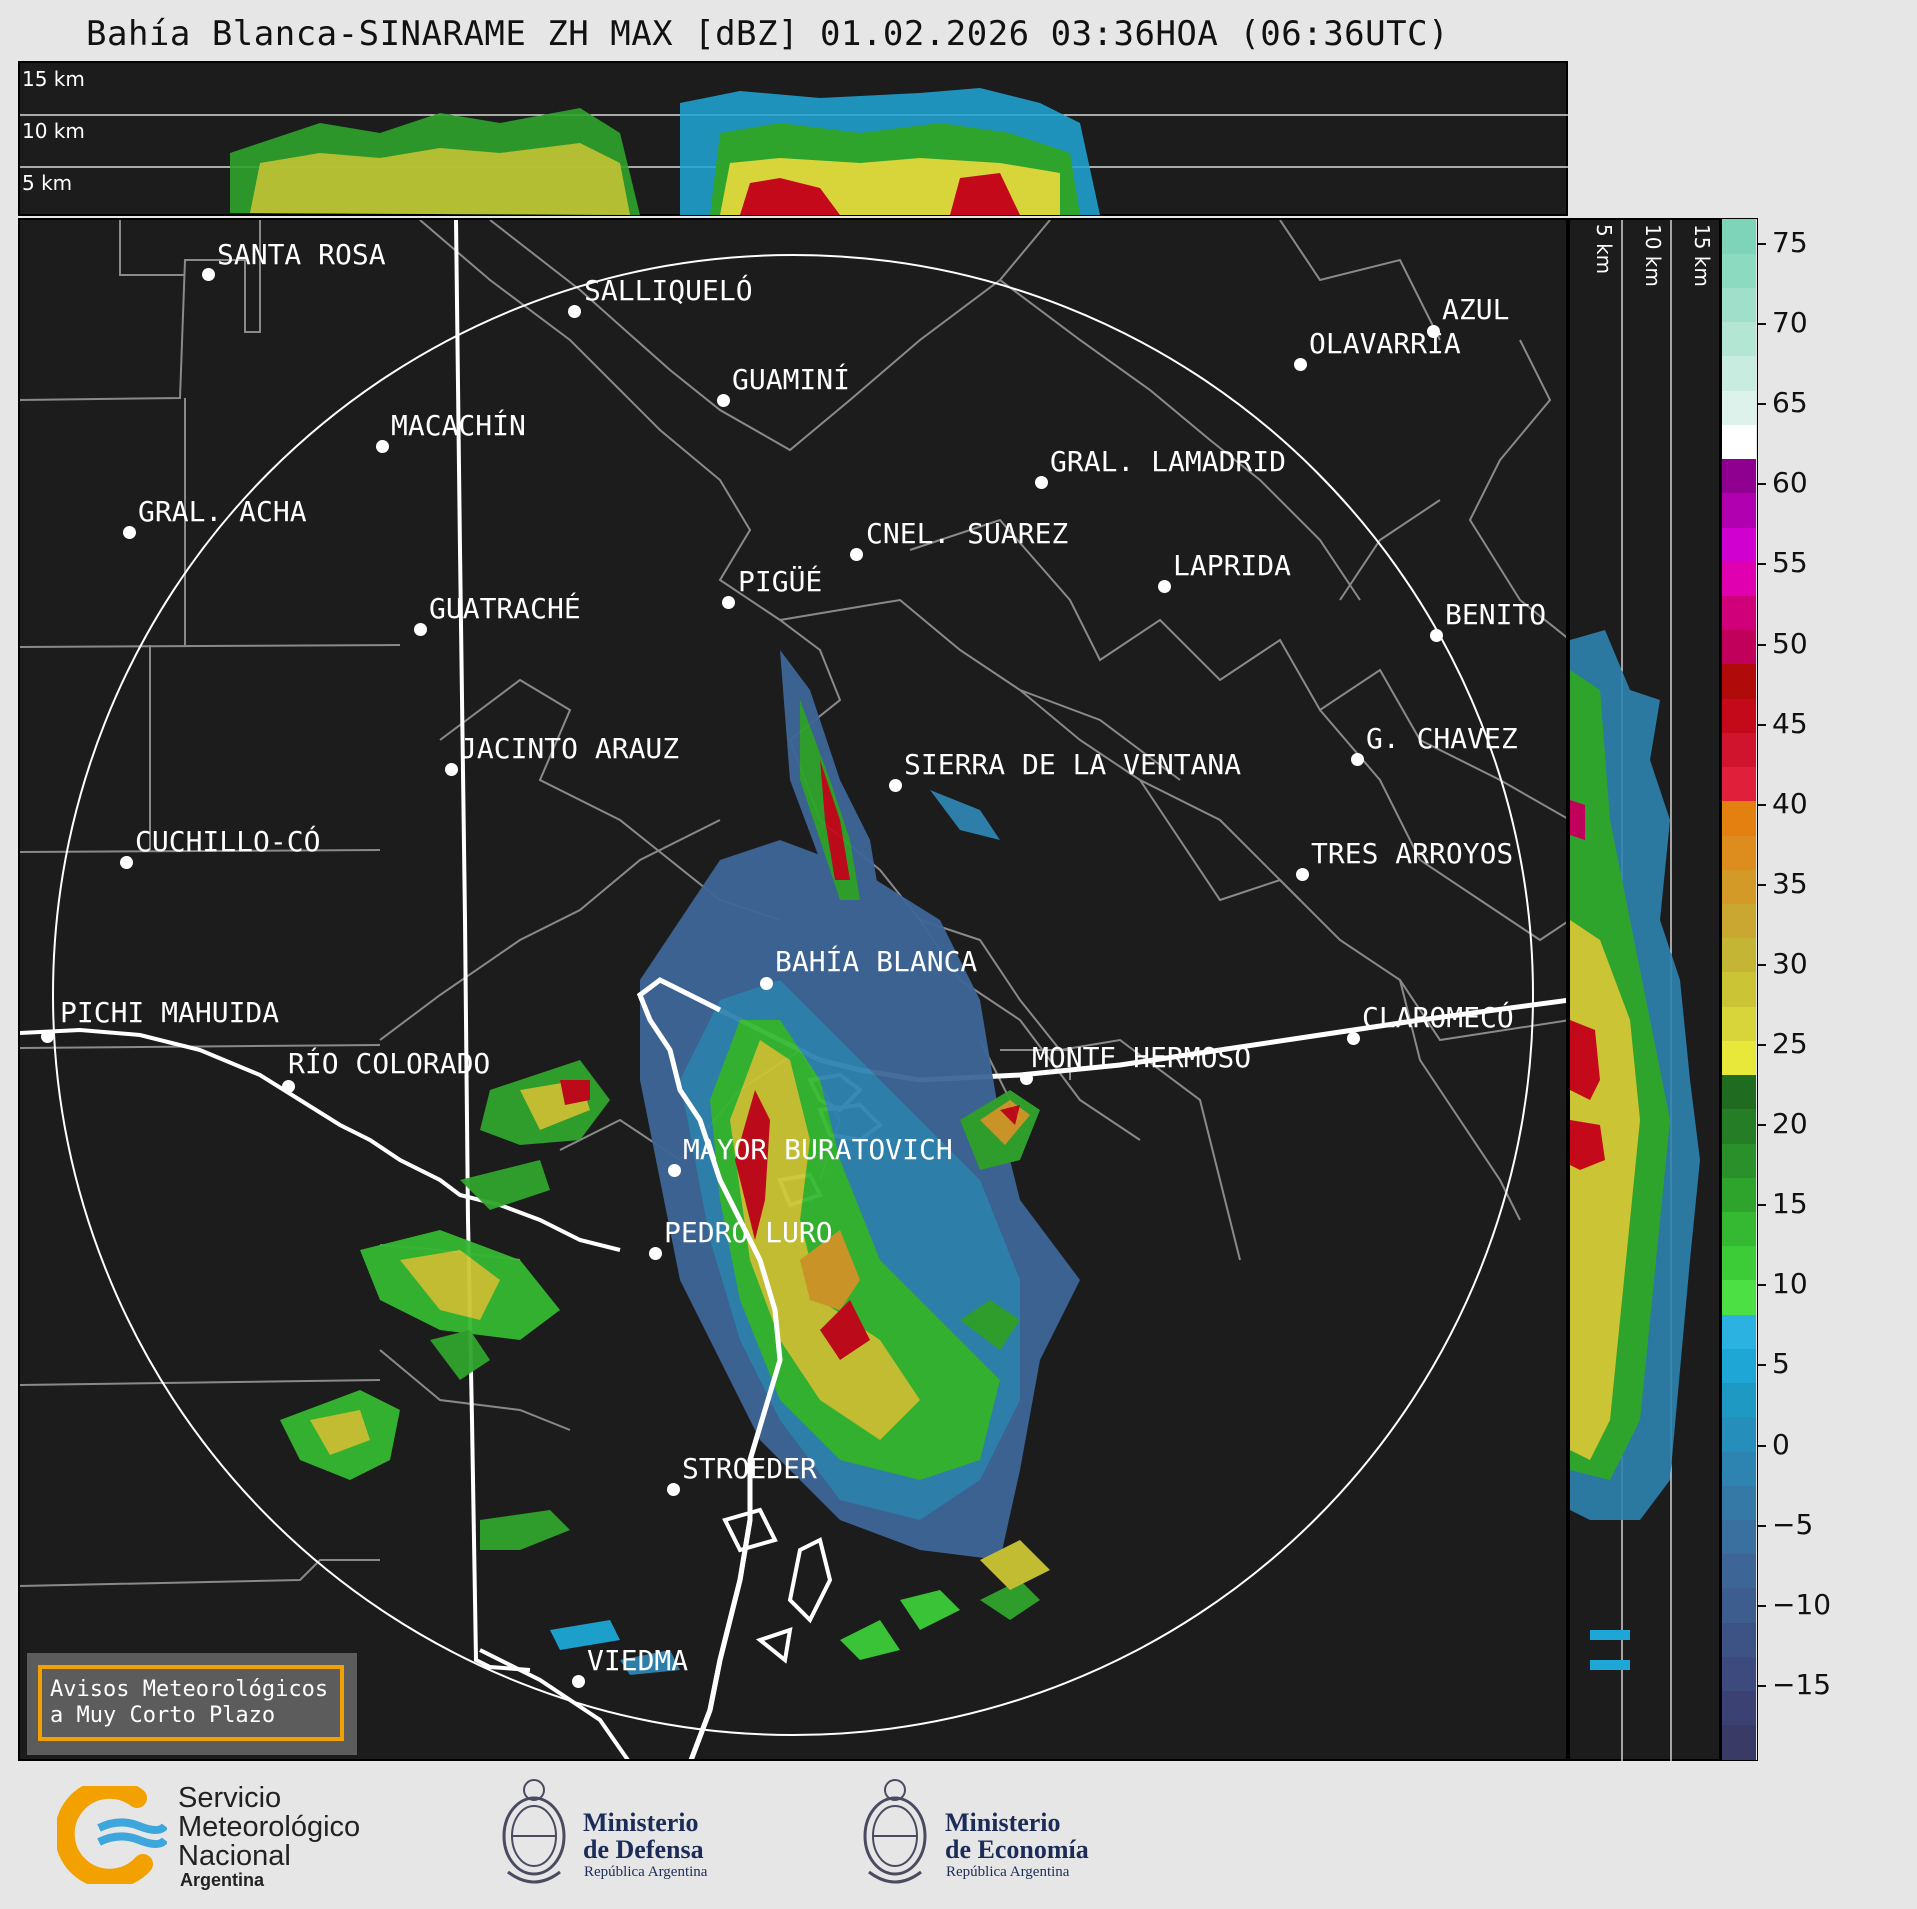 The width and height of the screenshot is (1917, 1909). I want to click on colorbar-tick-label: −15, so click(1802, 1684).